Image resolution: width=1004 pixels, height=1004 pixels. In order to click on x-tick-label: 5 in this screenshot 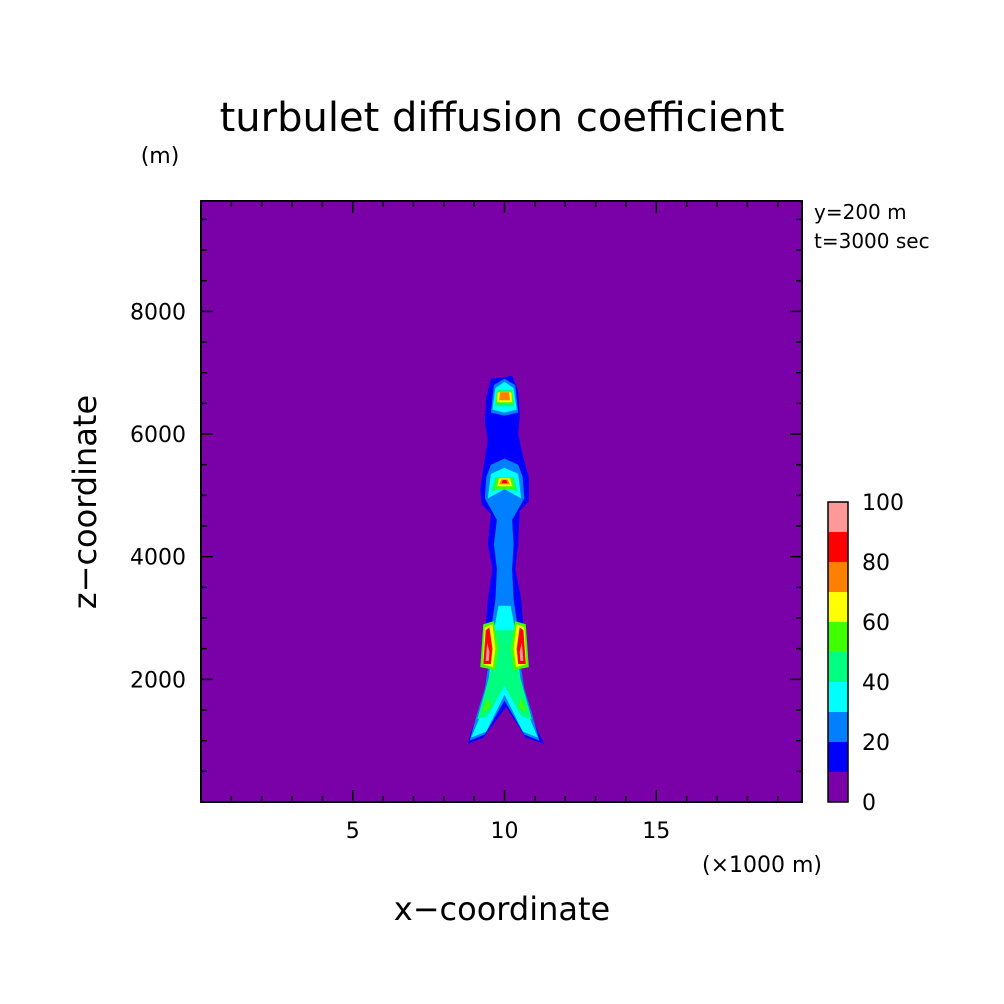, I will do `click(353, 831)`.